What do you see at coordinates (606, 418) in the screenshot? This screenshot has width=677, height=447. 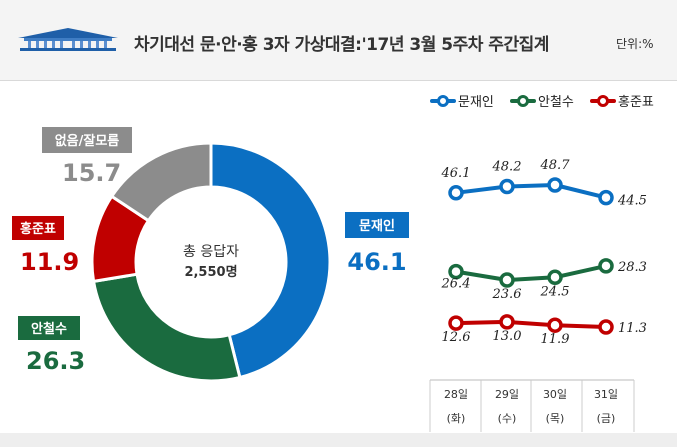 I see `x-tick-sublabel-3: (금)` at bounding box center [606, 418].